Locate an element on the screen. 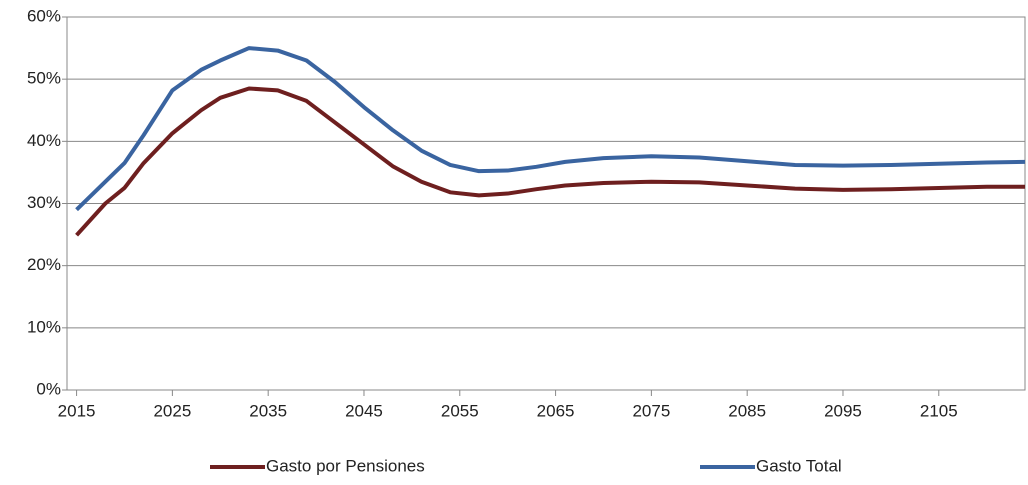 The image size is (1028, 485). y-tick-label: 20% is located at coordinates (44, 264).